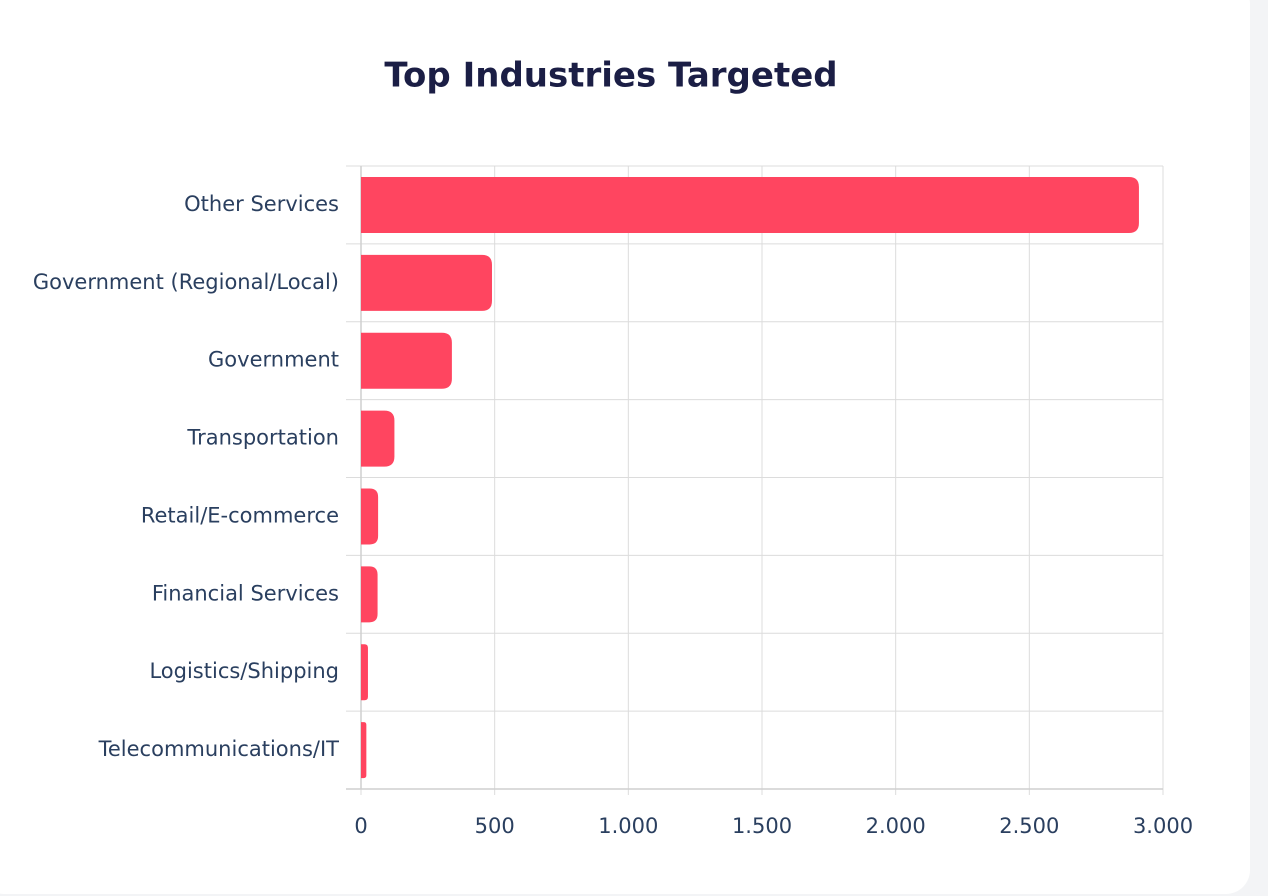 The image size is (1268, 896). What do you see at coordinates (261, 204) in the screenshot?
I see `y-tick-label: Other Services` at bounding box center [261, 204].